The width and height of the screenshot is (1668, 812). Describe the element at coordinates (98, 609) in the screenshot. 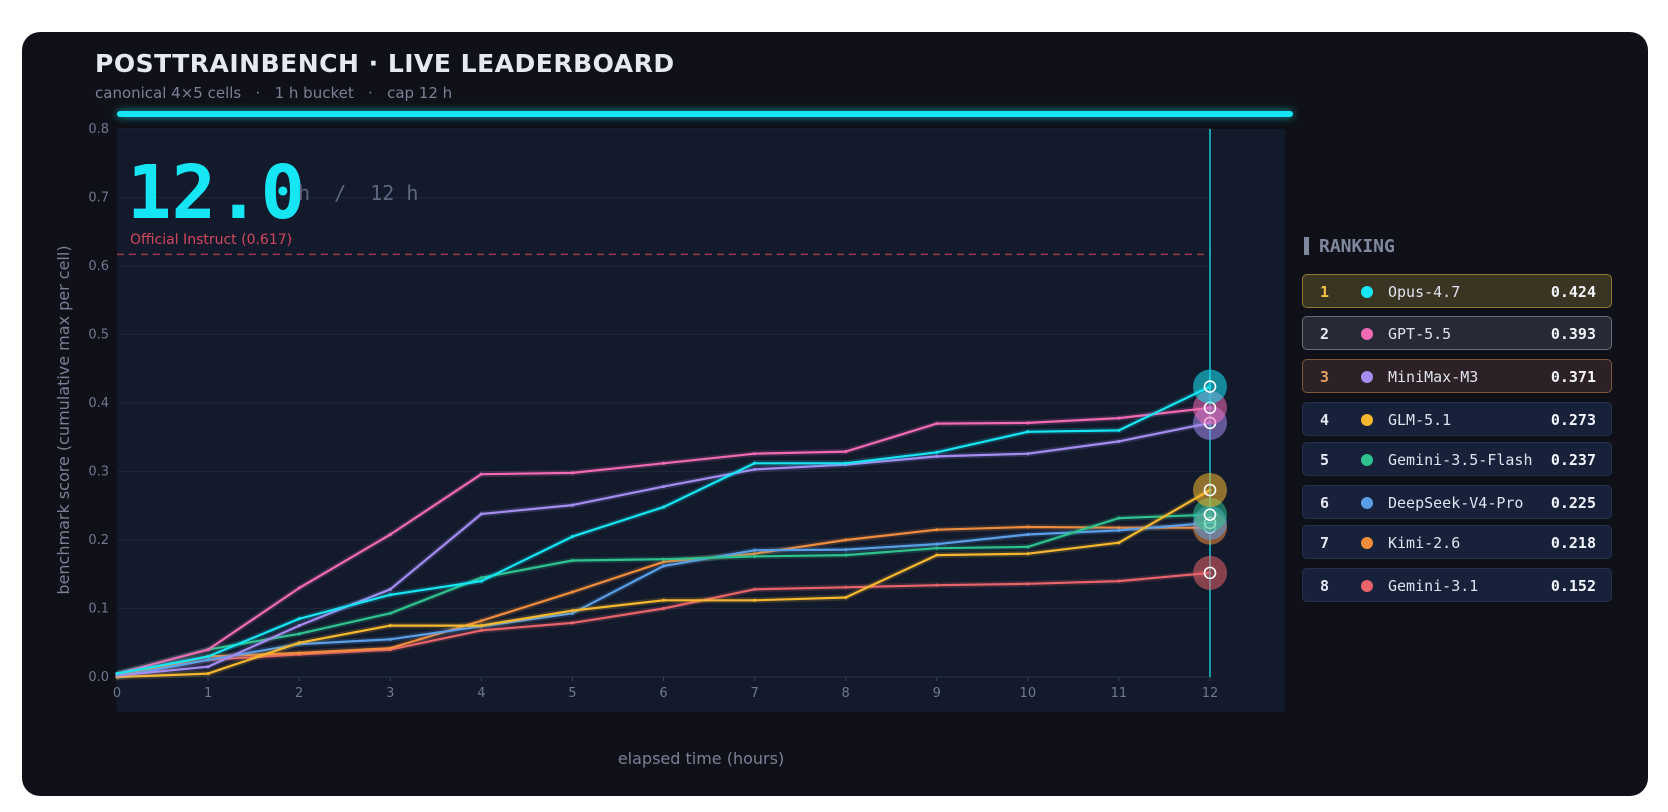

I see `y-tick-label: 0.1` at that location.